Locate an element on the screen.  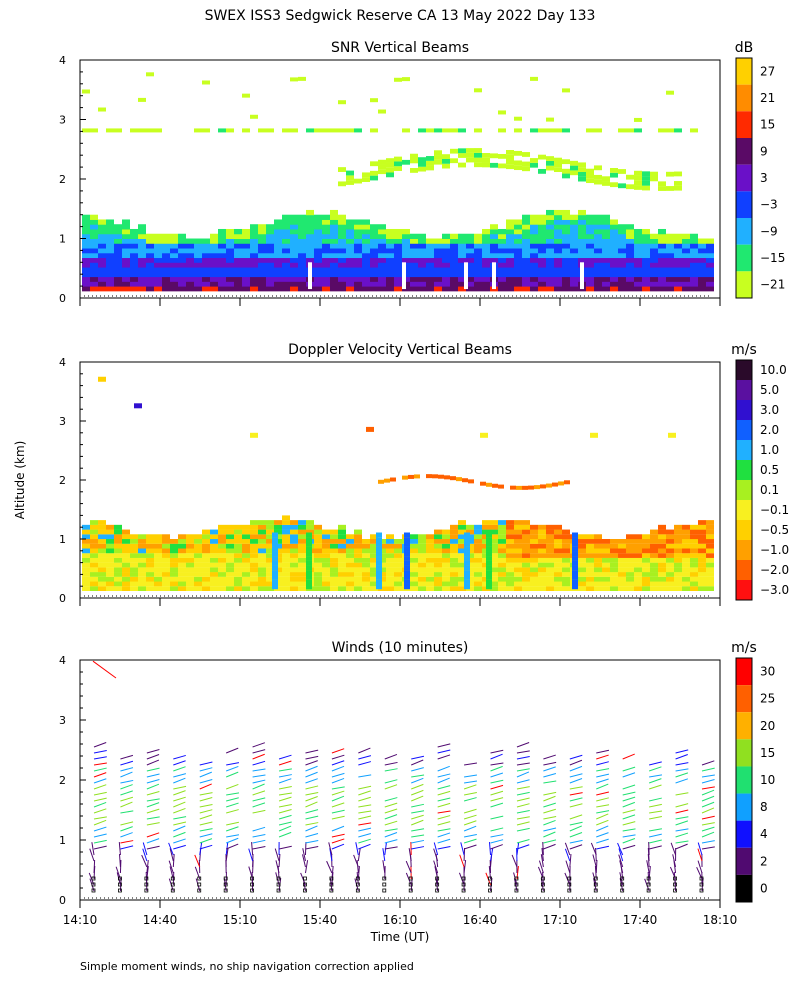
colorbar-frame is located at coordinates (744, 480).